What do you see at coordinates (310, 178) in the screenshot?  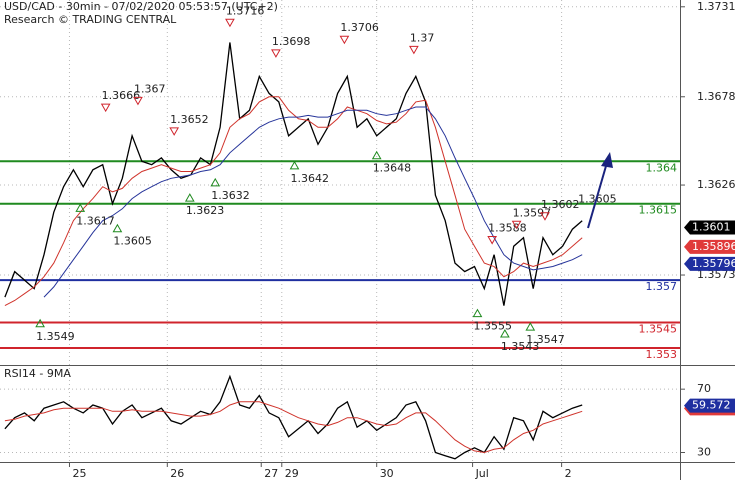 I see `pivot-label: 1.3642` at bounding box center [310, 178].